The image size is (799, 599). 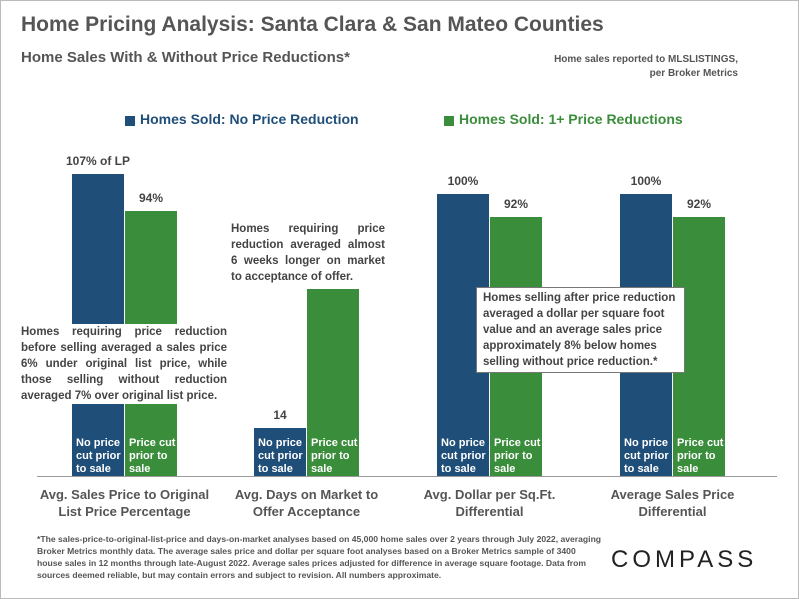 What do you see at coordinates (306, 503) in the screenshot?
I see `category-label: Avg. Days on Market to Offer Acceptance` at bounding box center [306, 503].